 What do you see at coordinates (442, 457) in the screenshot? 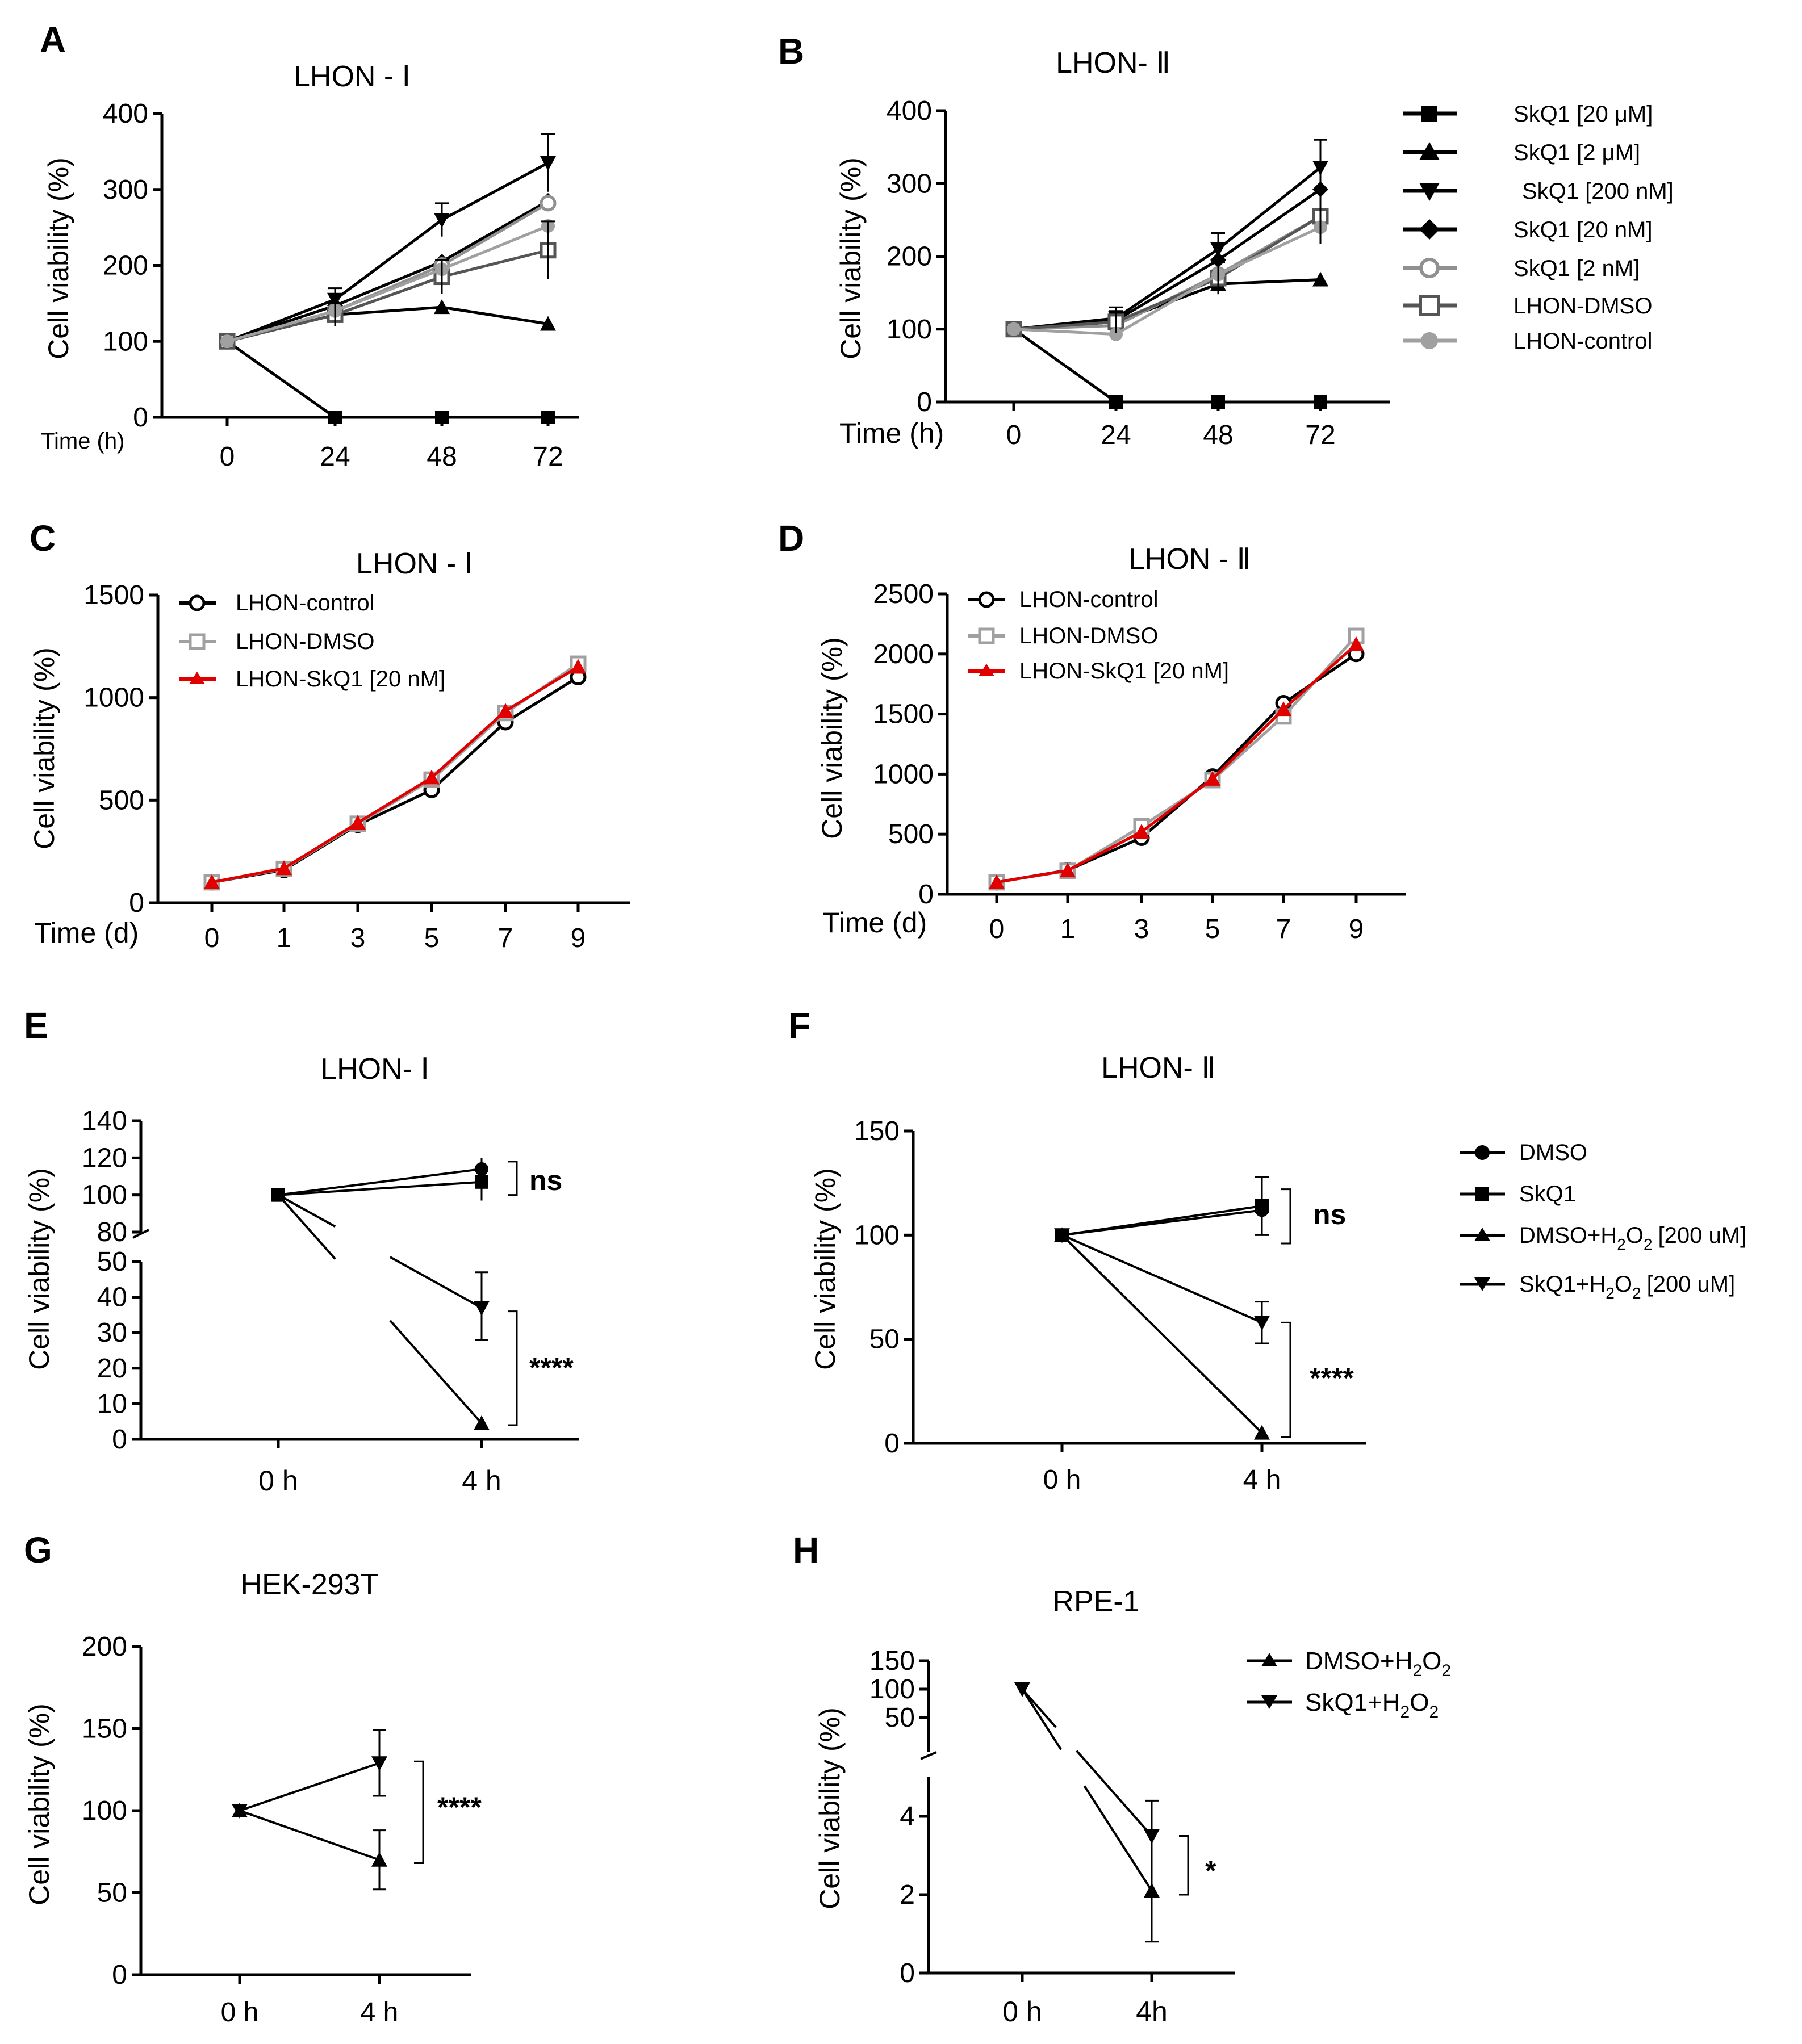
I see `x-tick-label: 48` at bounding box center [442, 457].